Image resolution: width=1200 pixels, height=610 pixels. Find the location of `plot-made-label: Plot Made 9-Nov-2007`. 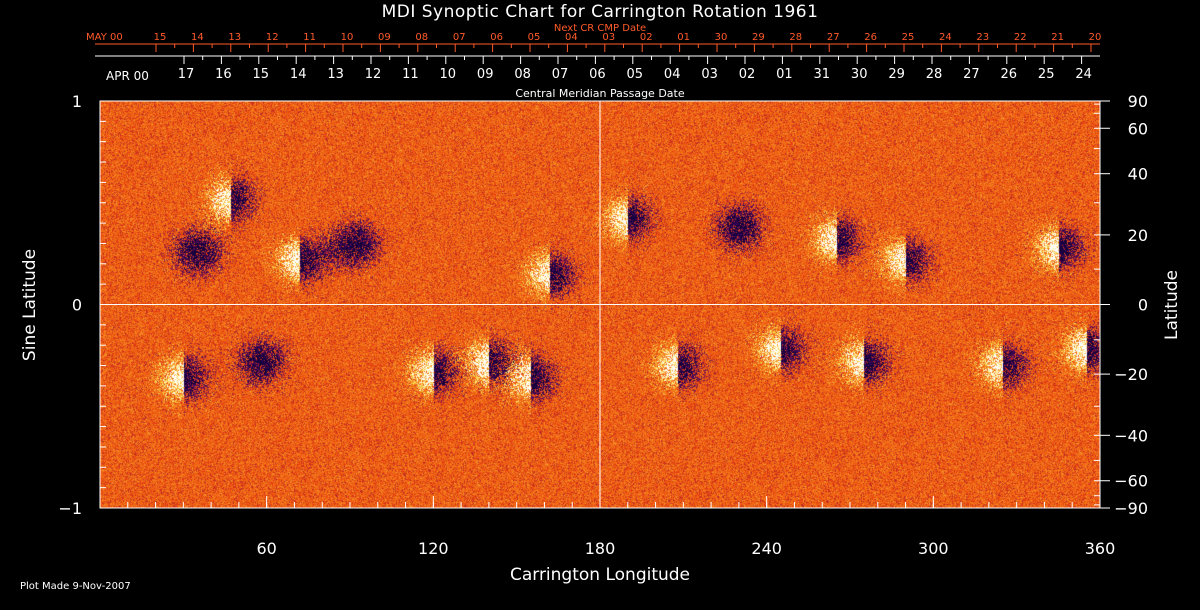

plot-made-label: Plot Made 9-Nov-2007 is located at coordinates (75, 586).